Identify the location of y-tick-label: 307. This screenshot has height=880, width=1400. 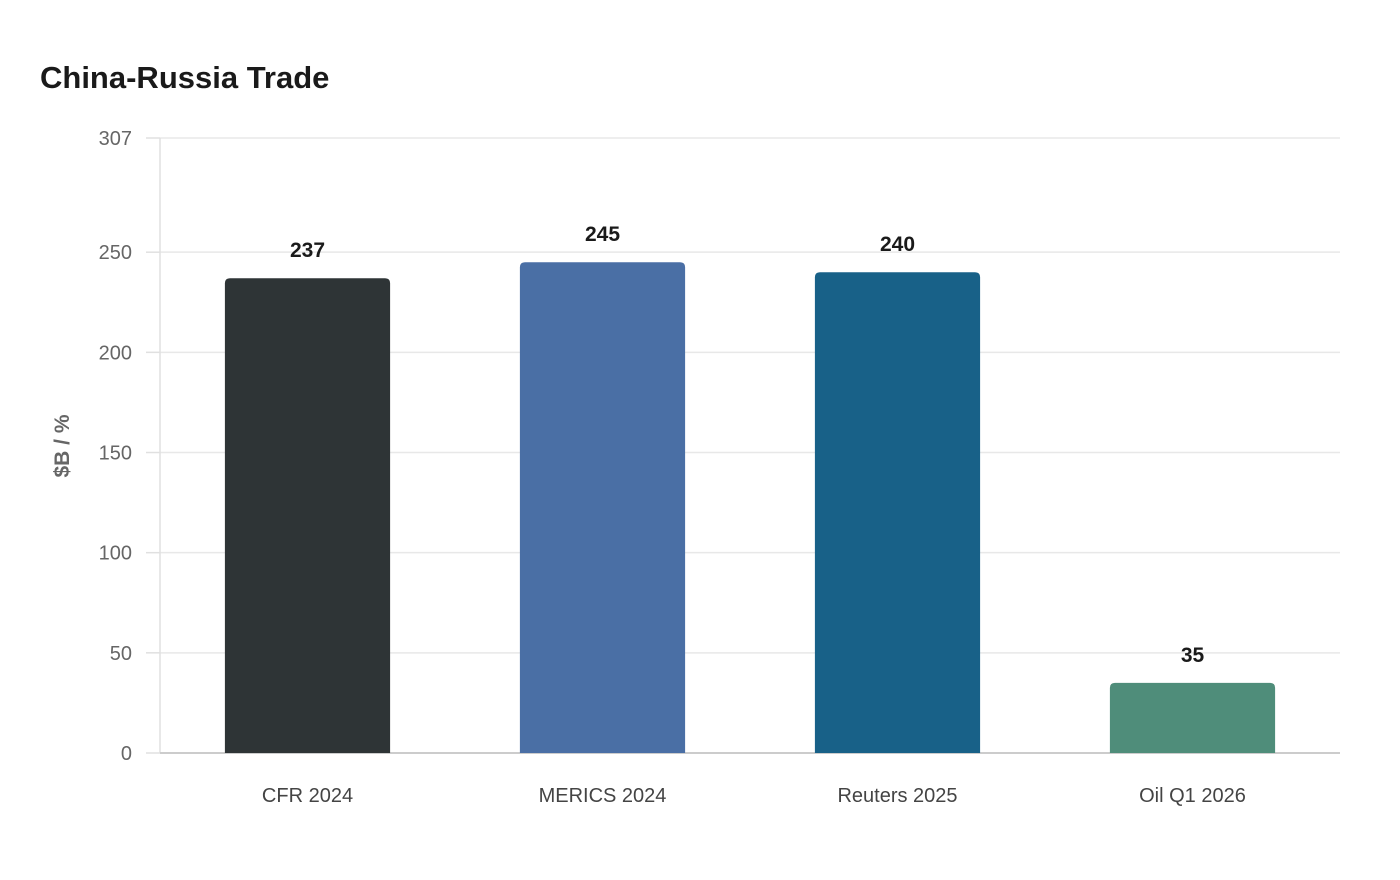
(115, 139).